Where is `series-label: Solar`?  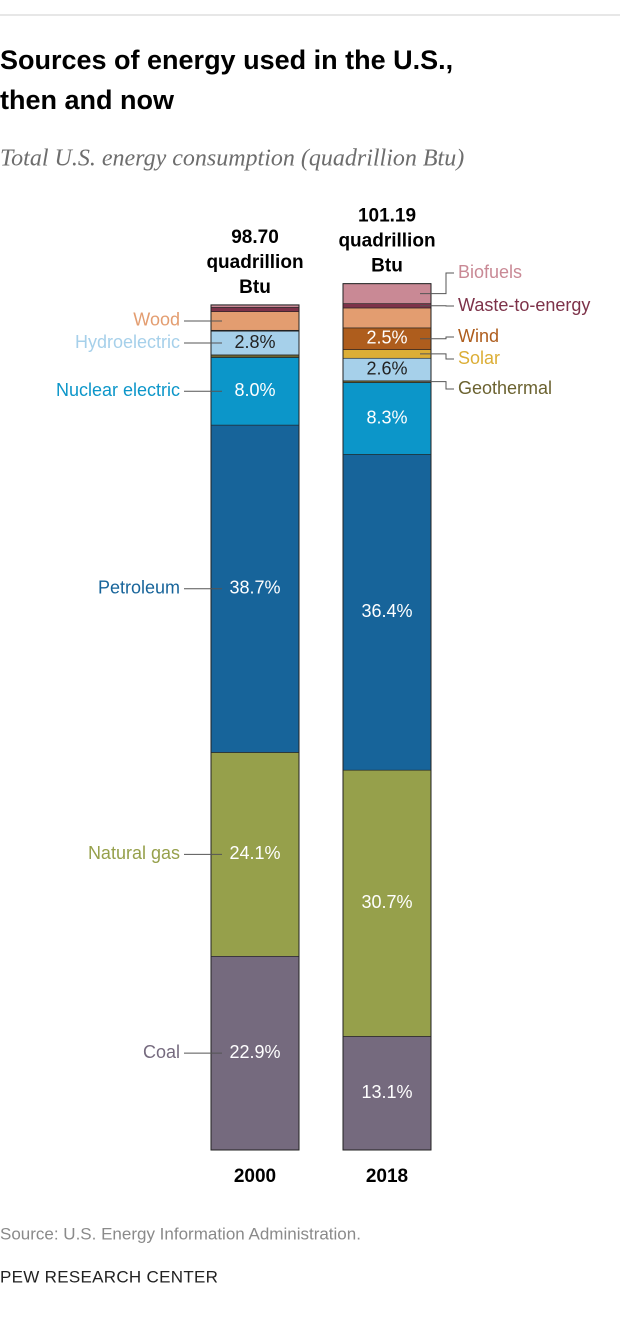
series-label: Solar is located at coordinates (479, 358).